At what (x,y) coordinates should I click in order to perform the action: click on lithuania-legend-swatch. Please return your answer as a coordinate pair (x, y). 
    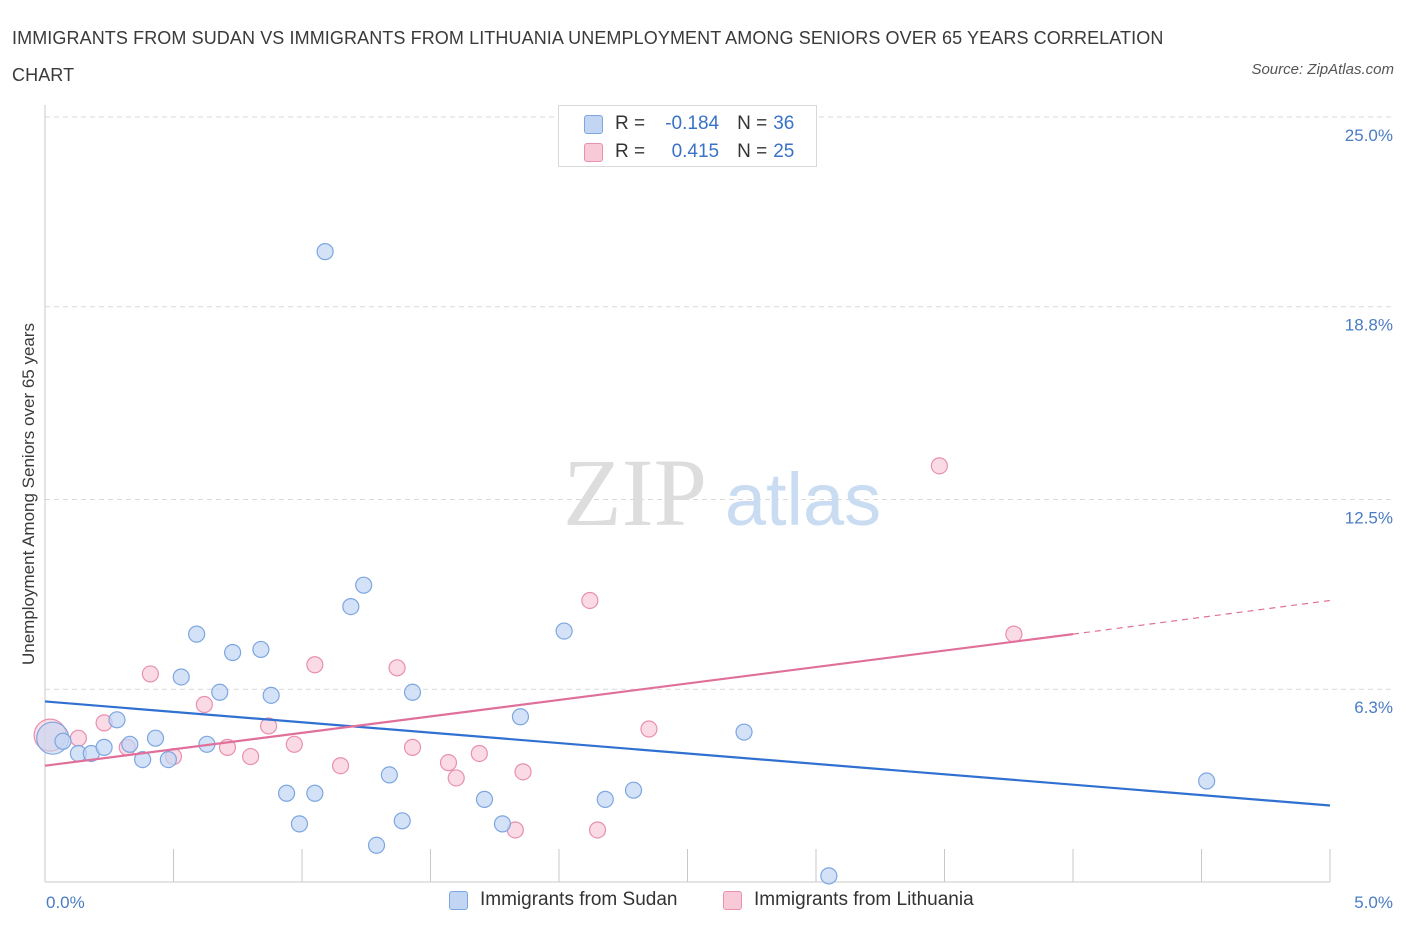
    Looking at the image, I should click on (732, 900).